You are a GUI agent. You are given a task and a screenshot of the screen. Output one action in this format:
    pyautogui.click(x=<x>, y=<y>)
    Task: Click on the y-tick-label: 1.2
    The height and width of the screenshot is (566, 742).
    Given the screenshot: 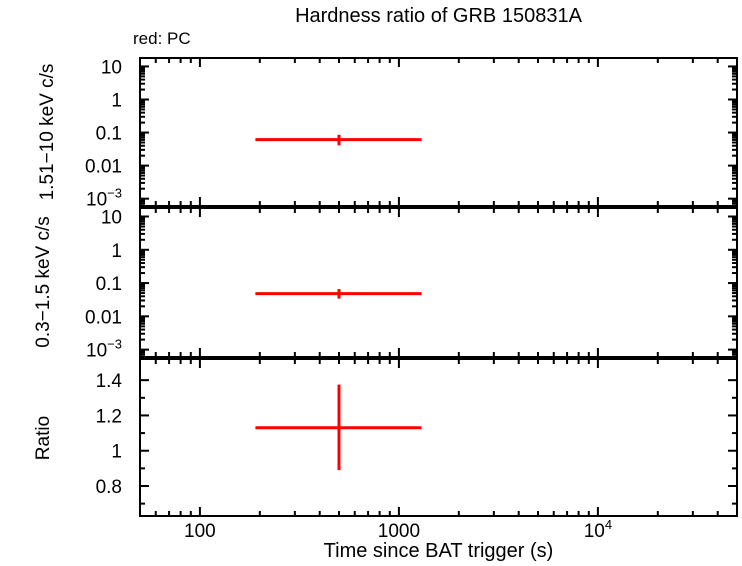 What is the action you would take?
    pyautogui.click(x=109, y=416)
    